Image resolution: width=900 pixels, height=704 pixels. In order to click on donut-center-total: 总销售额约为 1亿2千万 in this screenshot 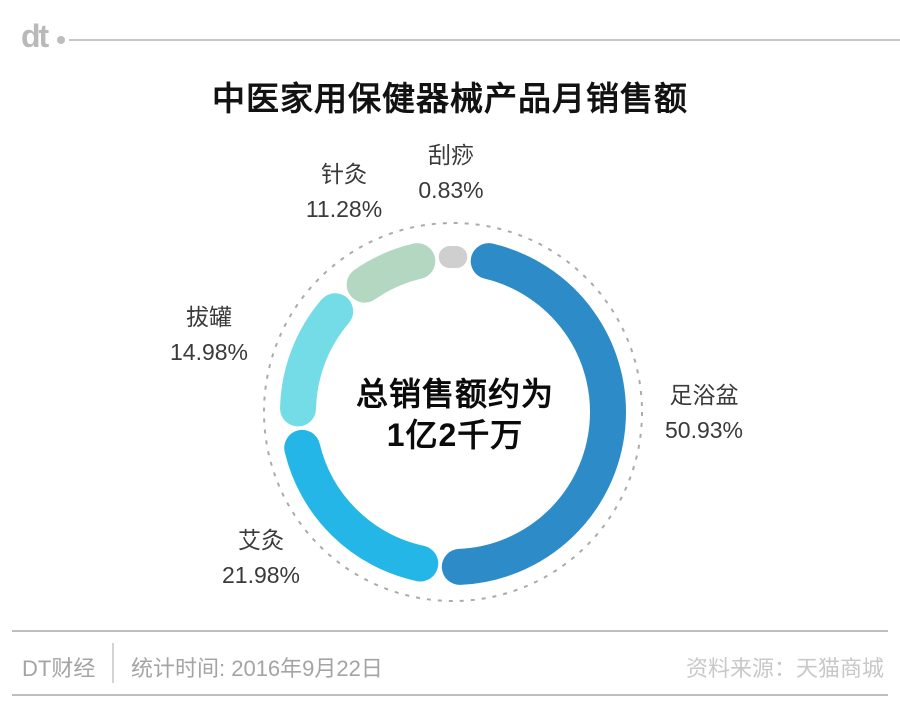, I will do `click(455, 415)`.